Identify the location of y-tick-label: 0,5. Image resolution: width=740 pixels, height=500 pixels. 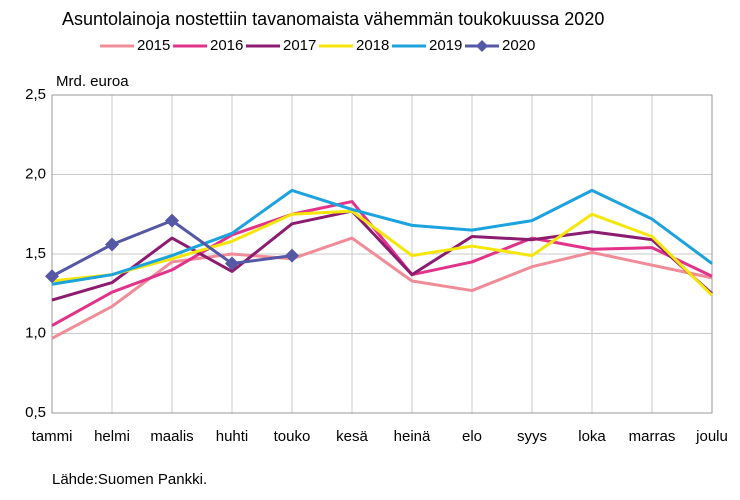
(35, 412).